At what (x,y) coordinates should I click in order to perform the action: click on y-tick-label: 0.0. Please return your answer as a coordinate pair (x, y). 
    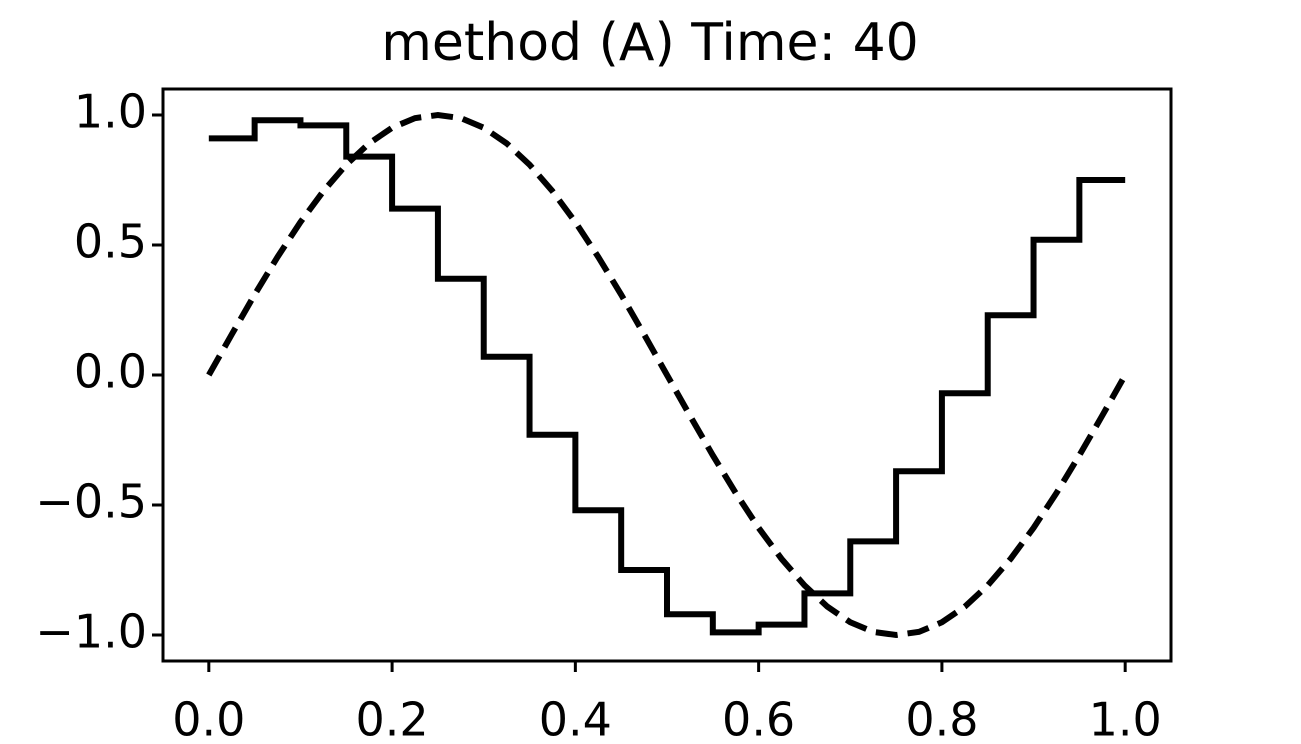
    Looking at the image, I should click on (110, 372).